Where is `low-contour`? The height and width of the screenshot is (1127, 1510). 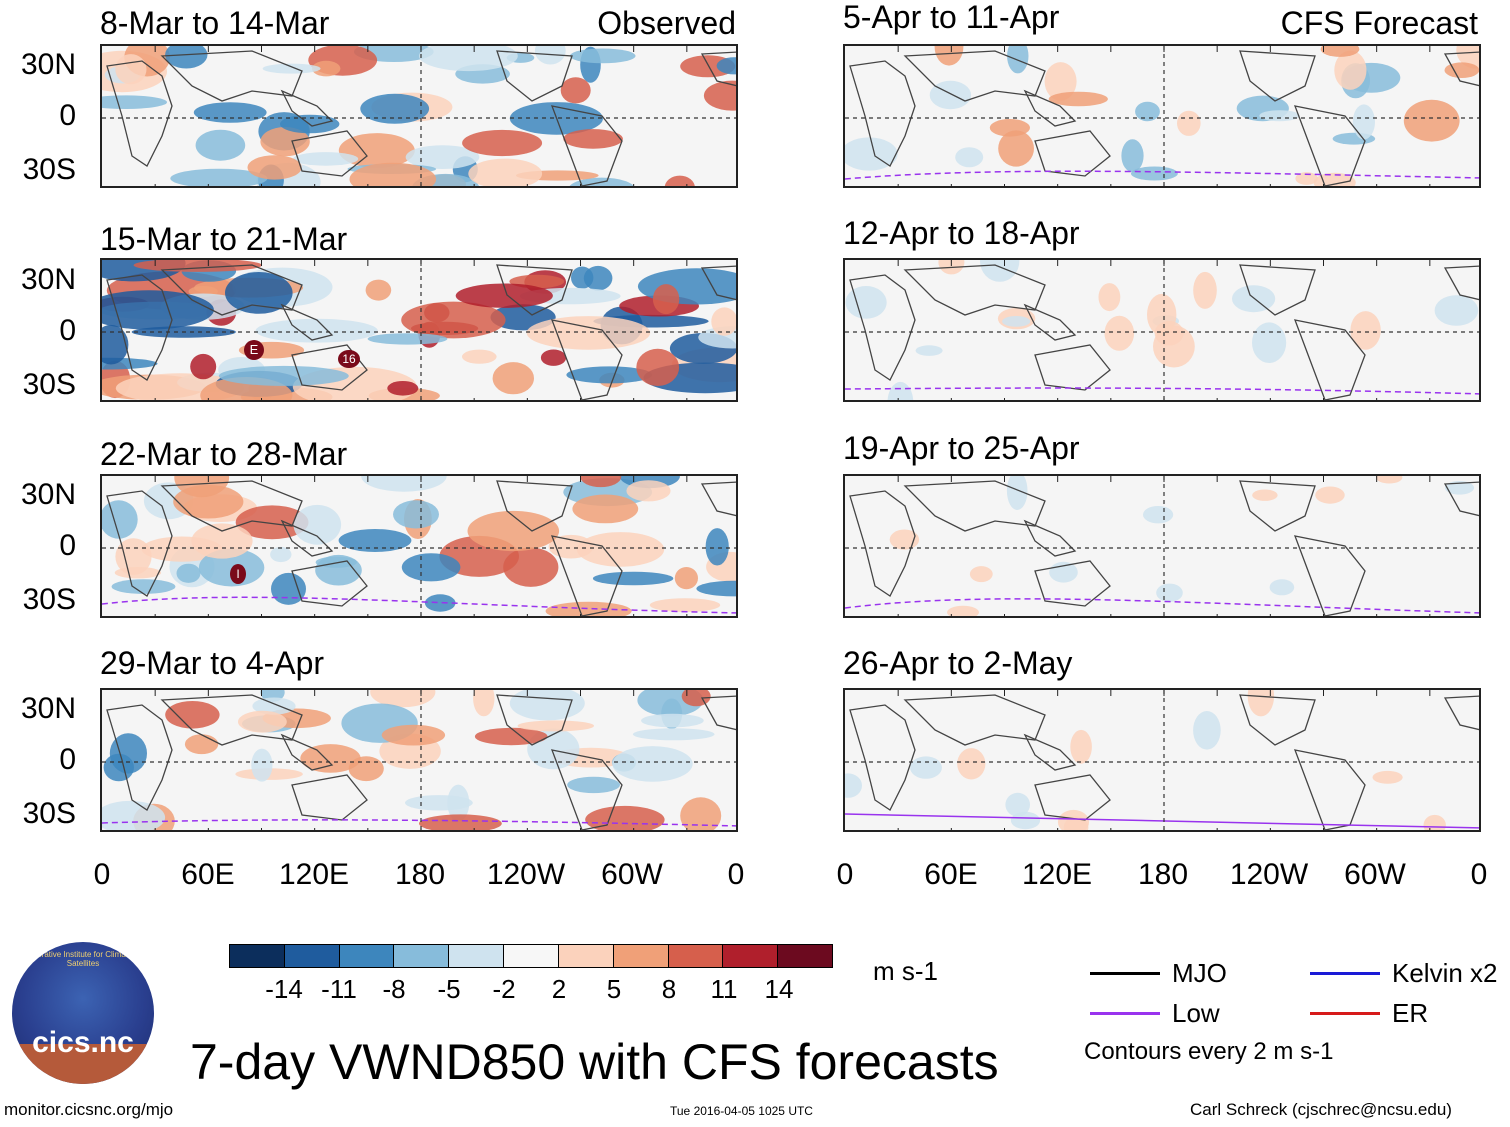
low-contour is located at coordinates (419, 605).